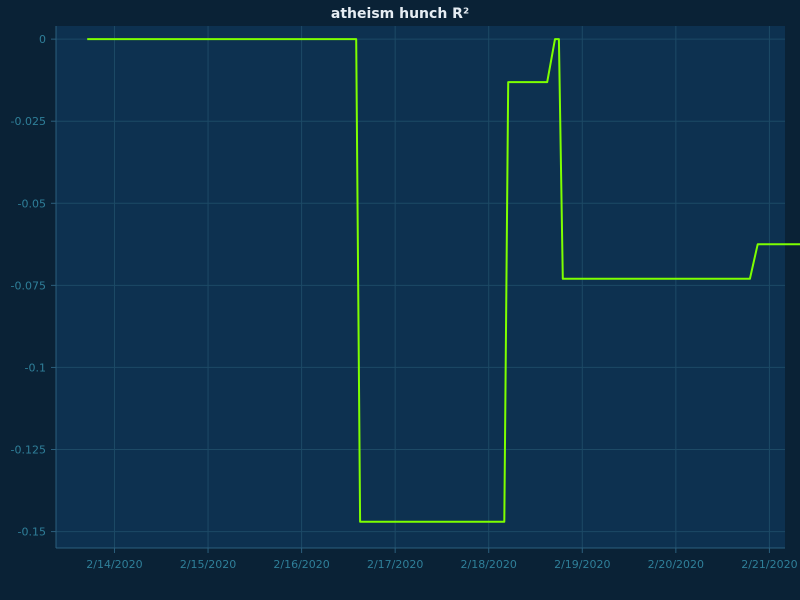  I want to click on x-tick-label: 2/19/2020, so click(582, 564).